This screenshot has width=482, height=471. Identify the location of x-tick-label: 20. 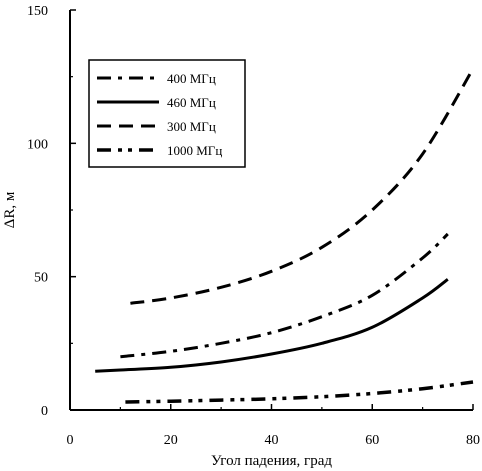
(171, 440).